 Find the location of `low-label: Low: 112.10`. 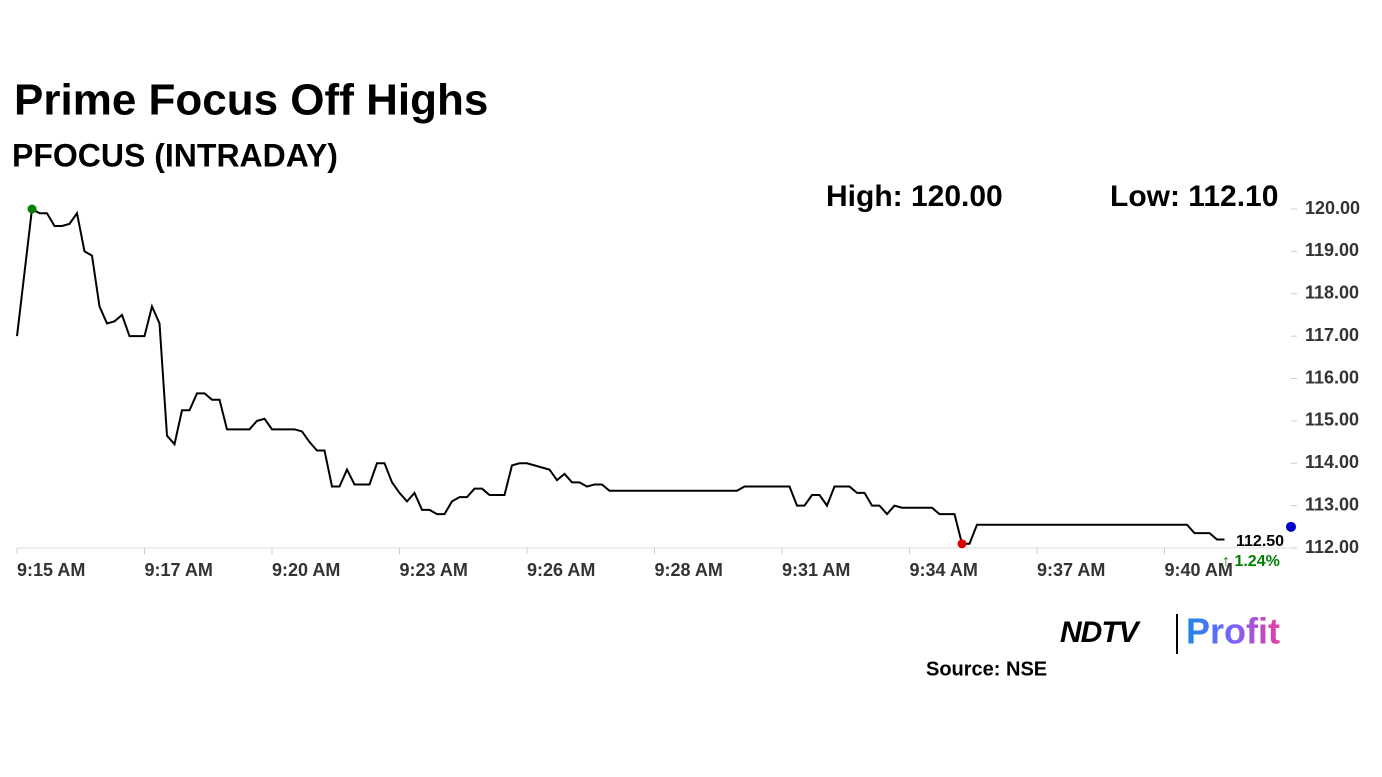

low-label: Low: 112.10 is located at coordinates (1194, 196).